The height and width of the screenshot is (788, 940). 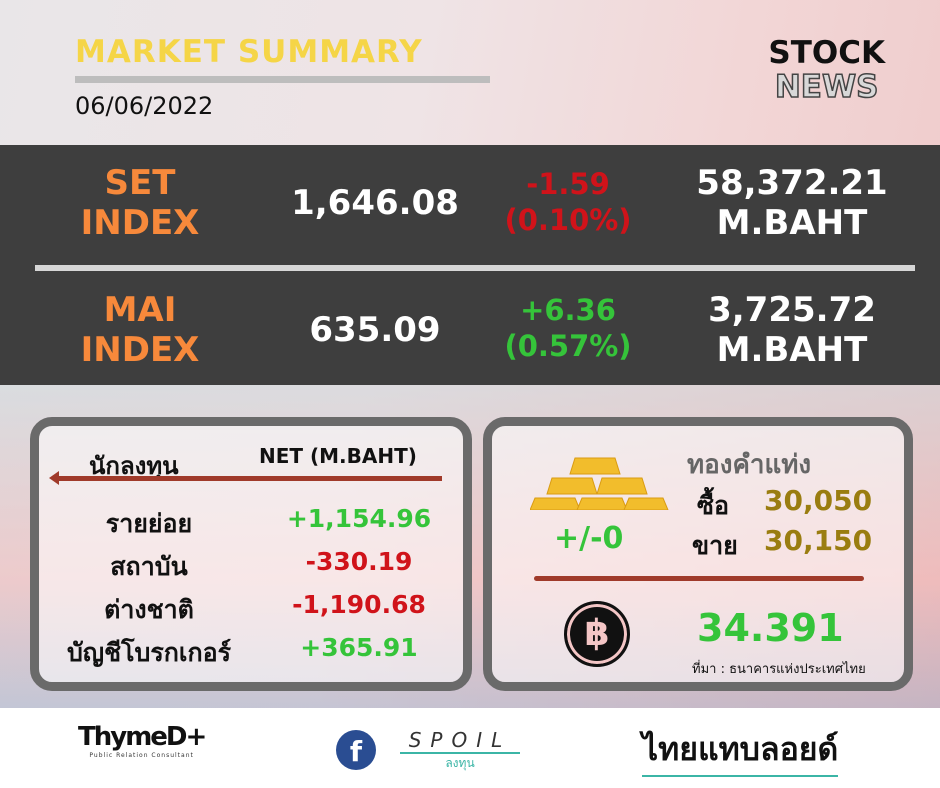 I want to click on investor-net: -330.19, so click(x=359, y=561).